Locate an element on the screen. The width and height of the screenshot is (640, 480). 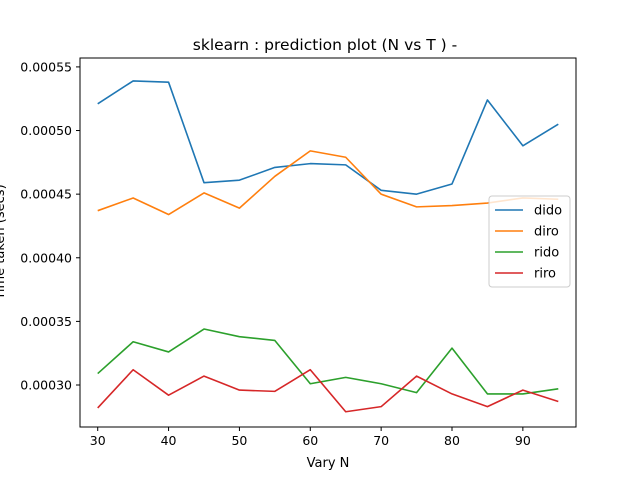
x-tick-label-50: 50 is located at coordinates (239, 440).